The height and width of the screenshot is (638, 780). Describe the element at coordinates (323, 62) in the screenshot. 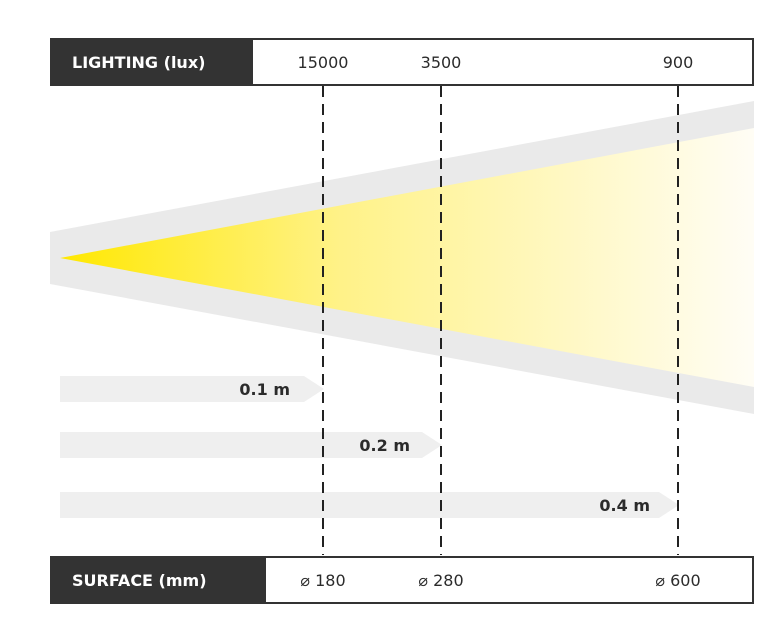

I see `lighting-value-15000: 15000` at that location.